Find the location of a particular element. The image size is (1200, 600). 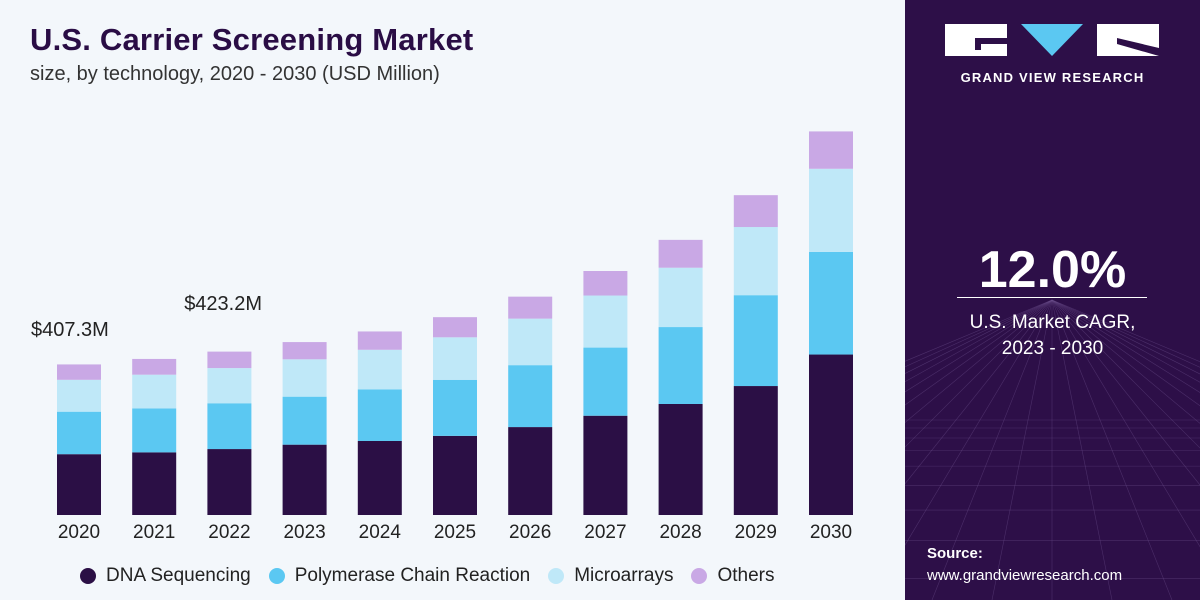

bar-2029-polymerase-chain-reaction is located at coordinates (755, 341).